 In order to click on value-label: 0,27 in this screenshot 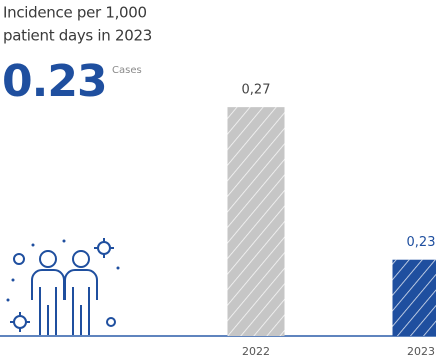, I will do `click(256, 90)`.